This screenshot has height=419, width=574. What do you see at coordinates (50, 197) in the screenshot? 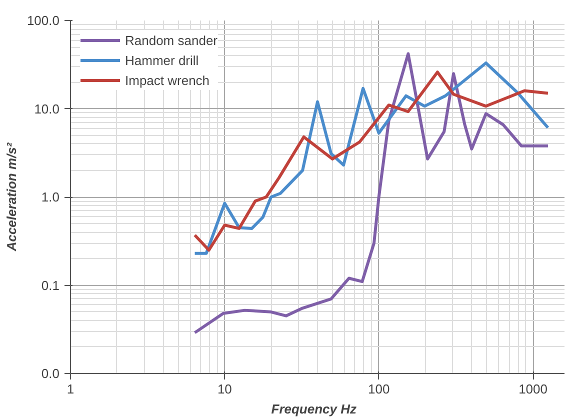
I see `y-tick-label: 1.0` at bounding box center [50, 197].